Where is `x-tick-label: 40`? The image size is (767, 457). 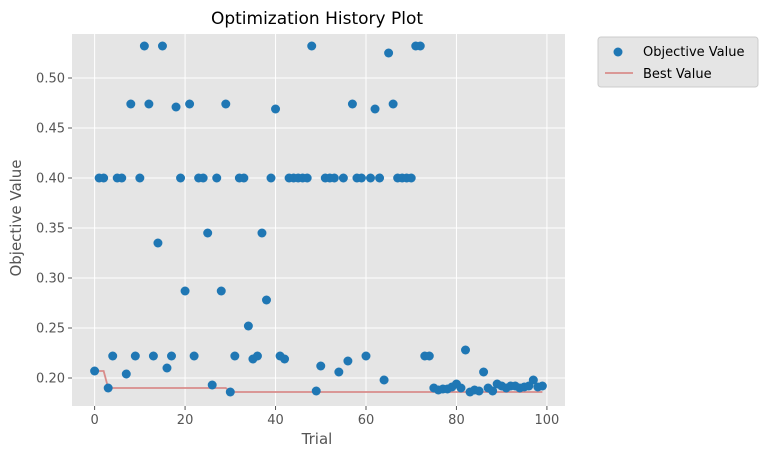
x-tick-label: 40 is located at coordinates (275, 420).